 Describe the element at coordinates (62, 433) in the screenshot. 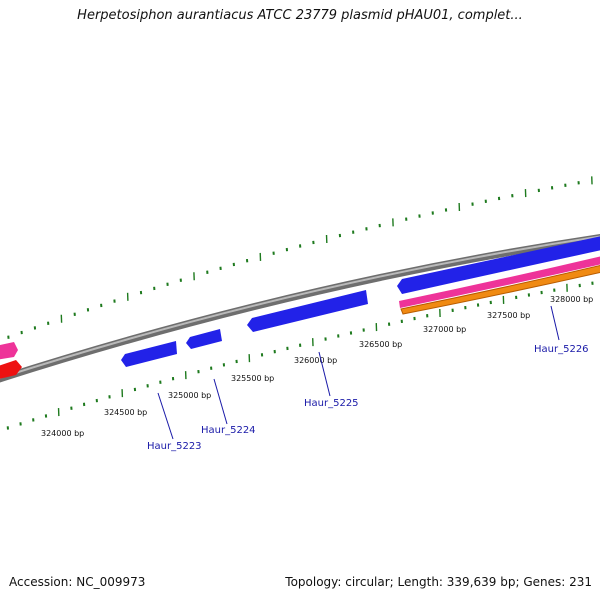

I see `tick-label: 324000 bp` at that location.